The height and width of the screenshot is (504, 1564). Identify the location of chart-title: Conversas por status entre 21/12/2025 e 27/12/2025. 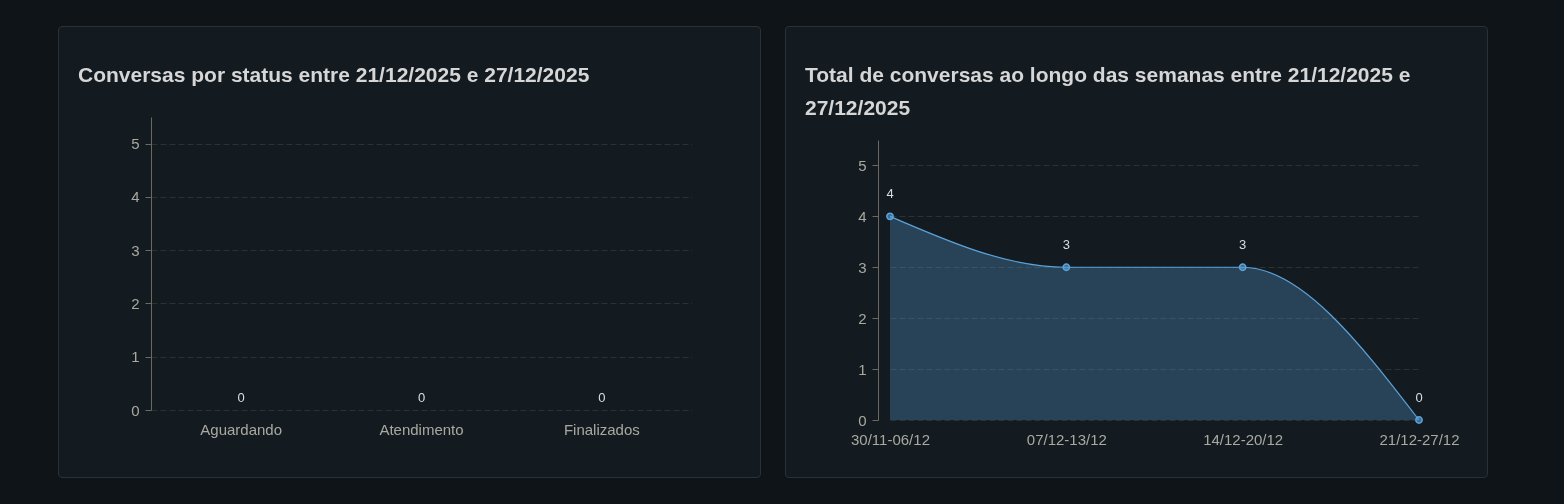
(334, 75).